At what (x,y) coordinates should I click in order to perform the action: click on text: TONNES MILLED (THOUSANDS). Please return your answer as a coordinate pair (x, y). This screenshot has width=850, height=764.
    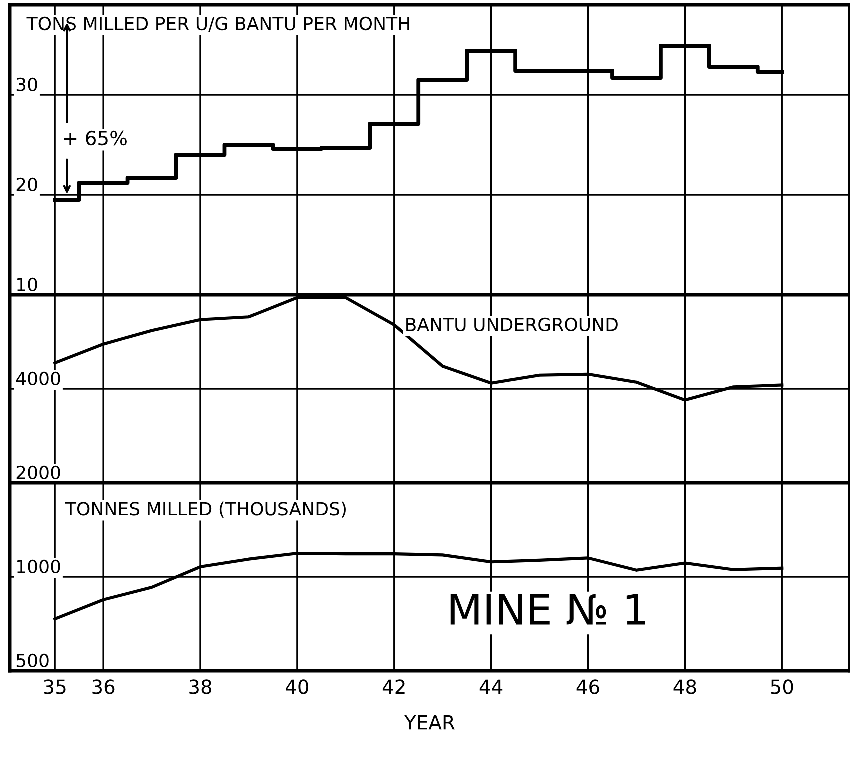
    Looking at the image, I should click on (205, 510).